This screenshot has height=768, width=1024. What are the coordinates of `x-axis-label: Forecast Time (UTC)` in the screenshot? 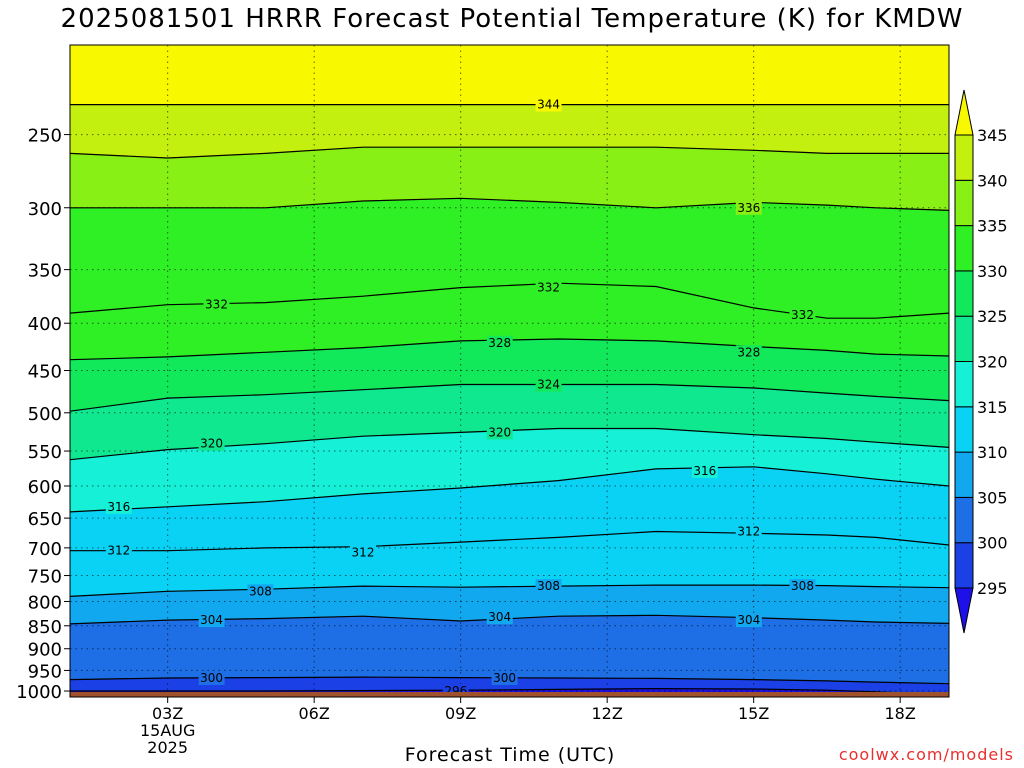 It's located at (510, 755).